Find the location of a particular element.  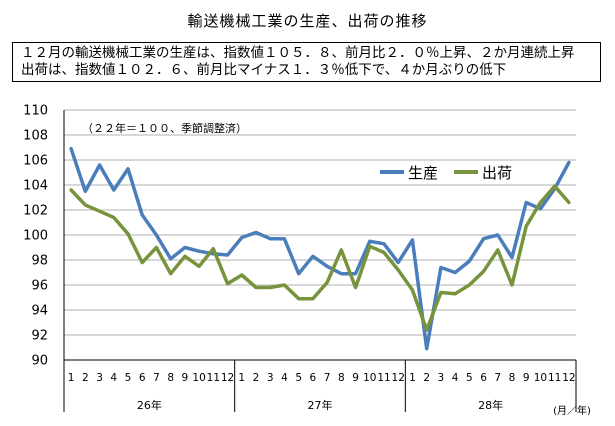

chart-note: （２２年＝１００、季節調整済） is located at coordinates (164, 128).